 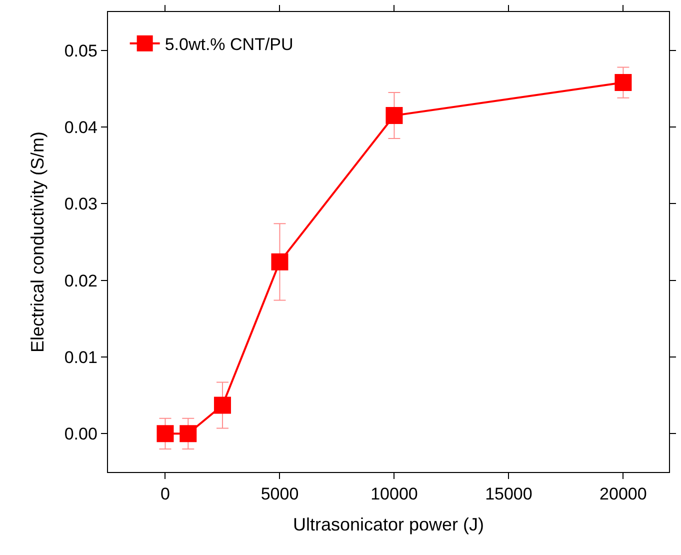 What do you see at coordinates (229, 44) in the screenshot?
I see `legend-label: 5.0wt.% CNT/PU` at bounding box center [229, 44].